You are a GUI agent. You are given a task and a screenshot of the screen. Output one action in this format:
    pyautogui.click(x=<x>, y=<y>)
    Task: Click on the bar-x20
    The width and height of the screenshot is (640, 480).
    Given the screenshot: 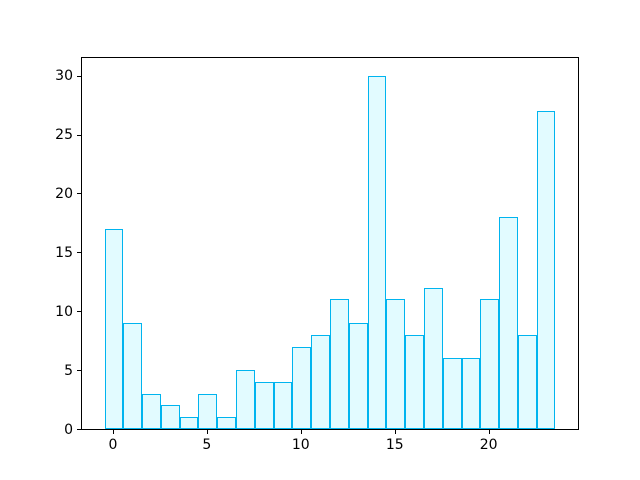 What is the action you would take?
    pyautogui.click(x=490, y=364)
    